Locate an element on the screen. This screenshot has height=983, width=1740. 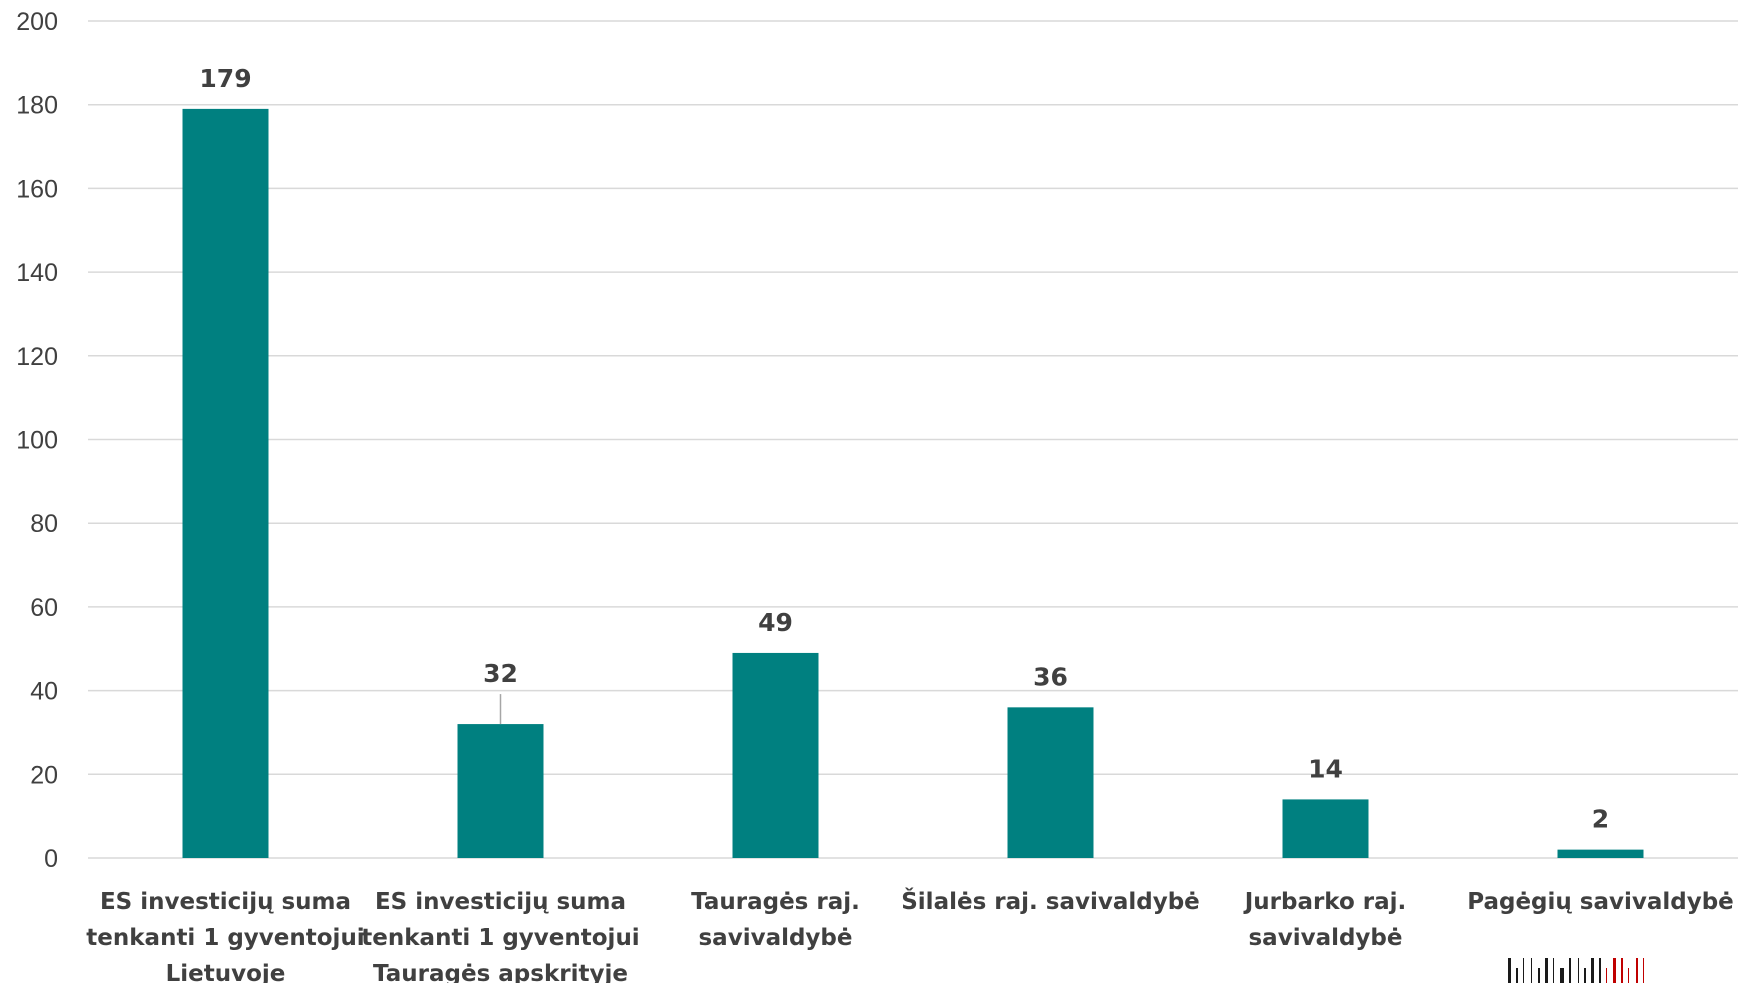
y-tick-label: 120 is located at coordinates (37, 357).